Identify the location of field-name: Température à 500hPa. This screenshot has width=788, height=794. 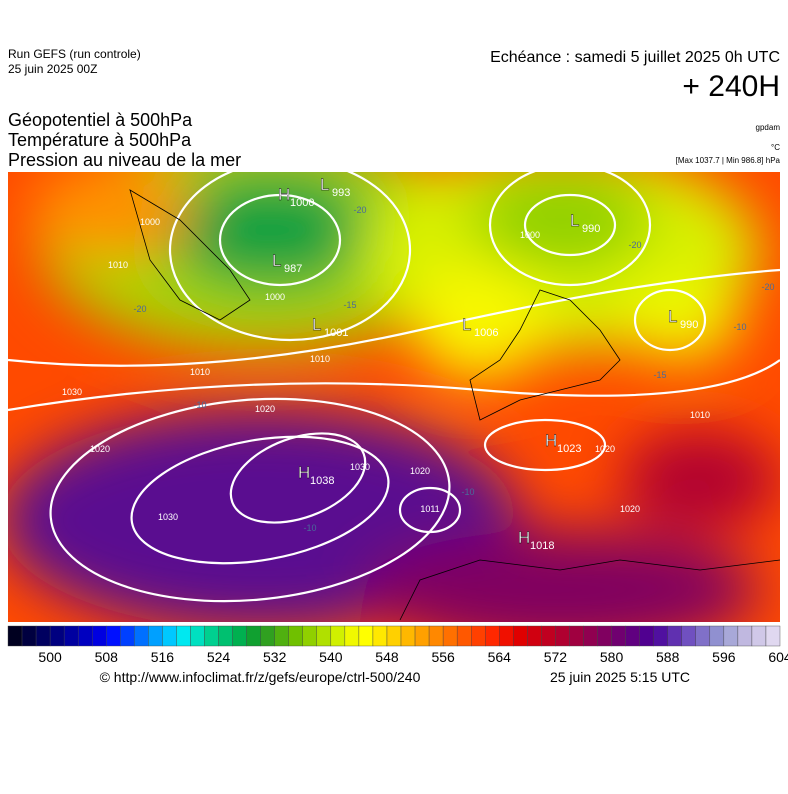
(100, 140).